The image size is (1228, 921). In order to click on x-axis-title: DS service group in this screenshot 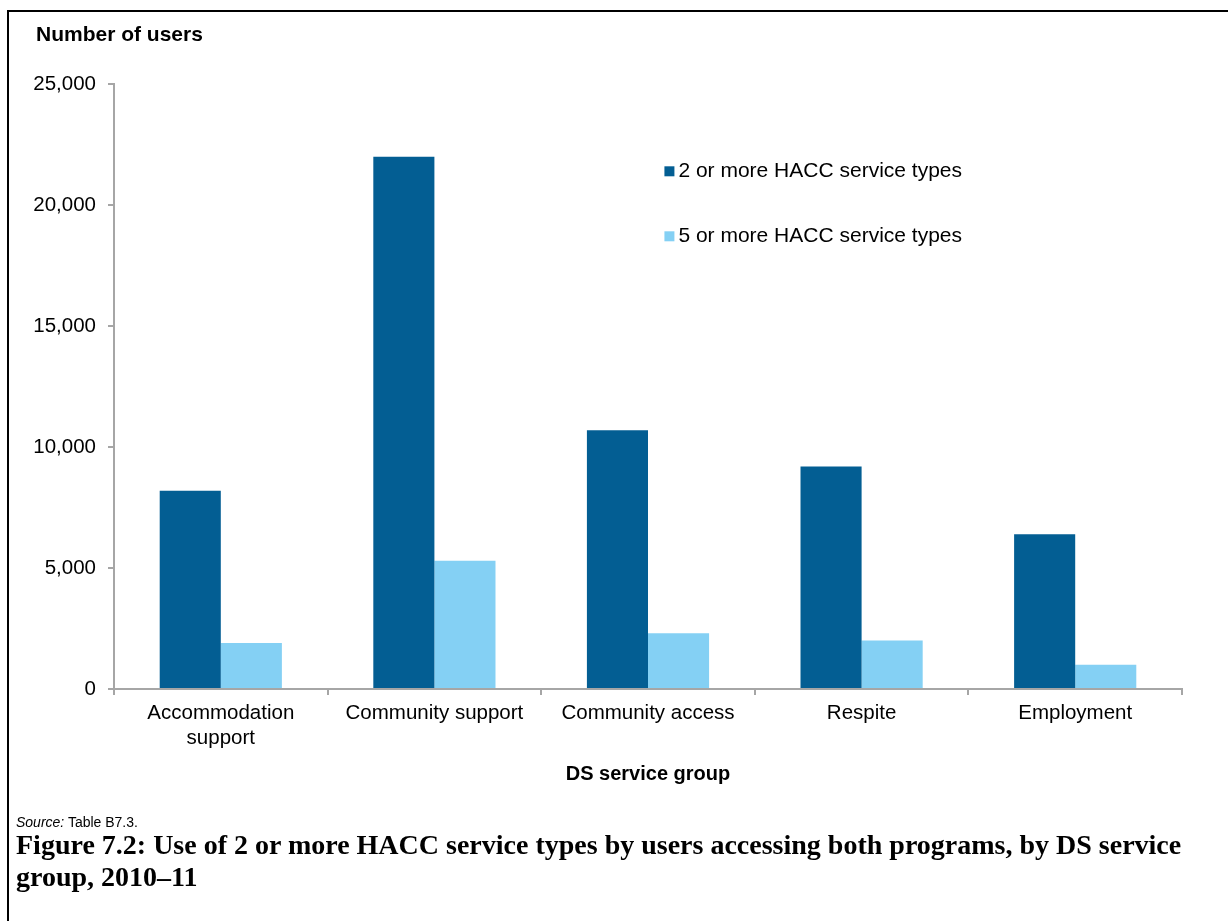, I will do `click(648, 772)`.